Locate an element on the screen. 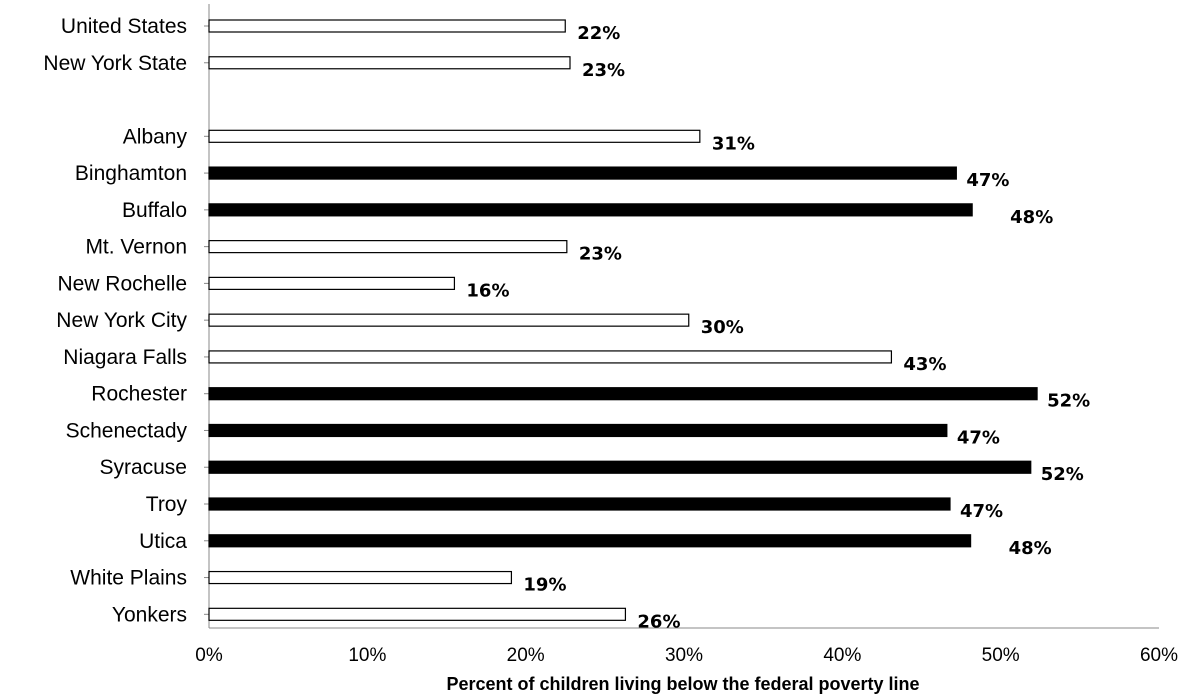  category-label: White Plains is located at coordinates (128, 578).